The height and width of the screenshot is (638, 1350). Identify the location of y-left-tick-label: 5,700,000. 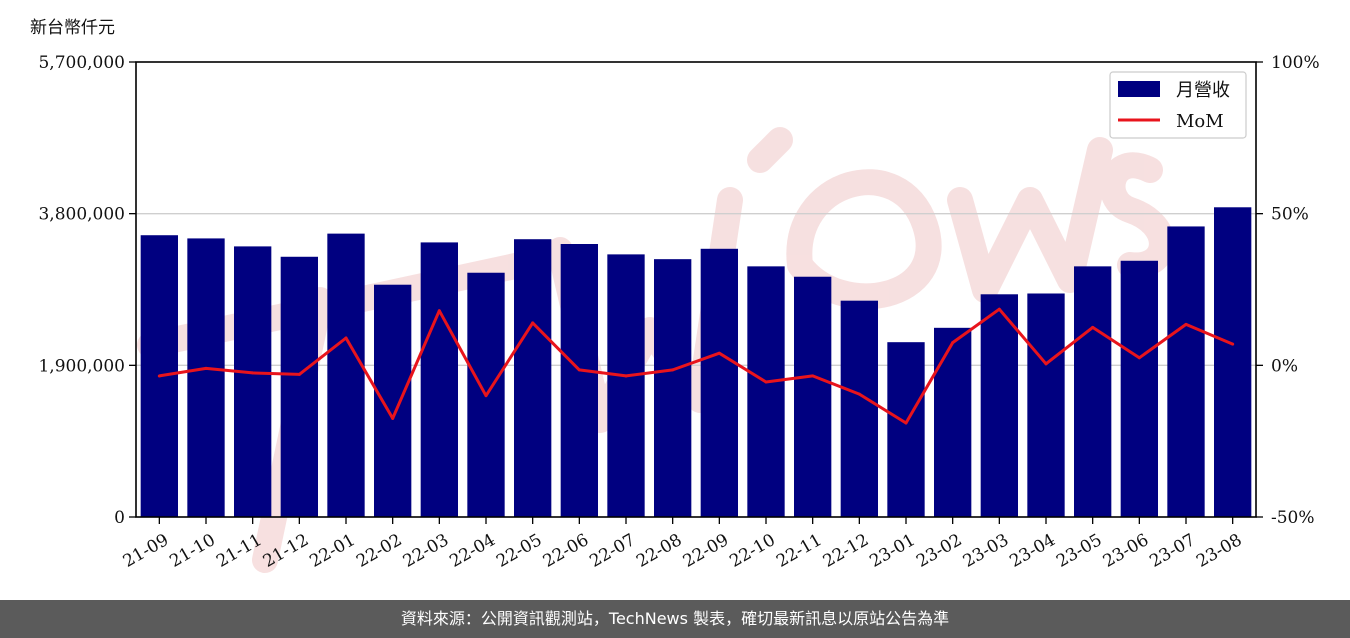
(81, 63).